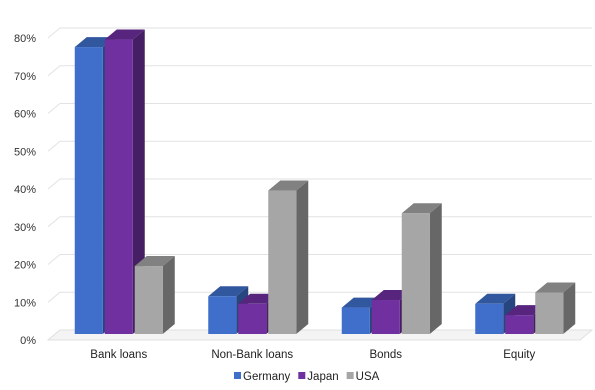 This screenshot has height=390, width=595. I want to click on bar-usa-non-bank-loans, so click(288, 257).